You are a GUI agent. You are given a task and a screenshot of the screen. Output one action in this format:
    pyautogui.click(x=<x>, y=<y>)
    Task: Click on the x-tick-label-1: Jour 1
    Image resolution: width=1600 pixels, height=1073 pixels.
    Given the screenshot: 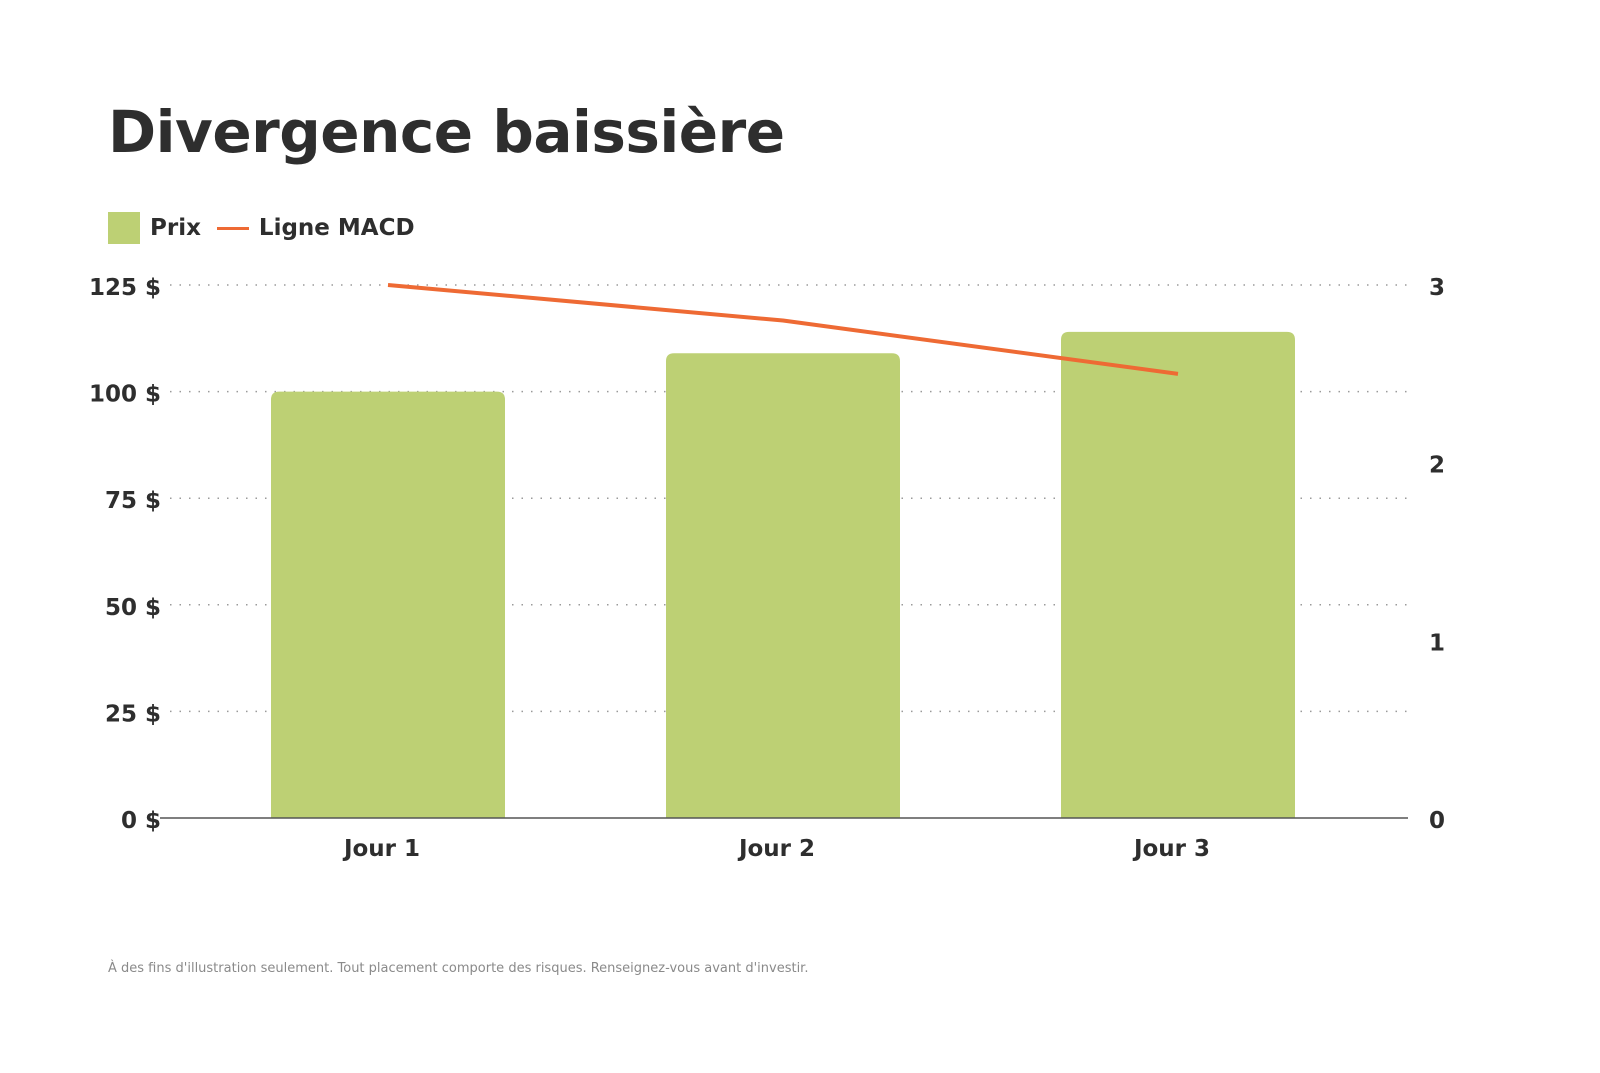 What is the action you would take?
    pyautogui.click(x=381, y=849)
    